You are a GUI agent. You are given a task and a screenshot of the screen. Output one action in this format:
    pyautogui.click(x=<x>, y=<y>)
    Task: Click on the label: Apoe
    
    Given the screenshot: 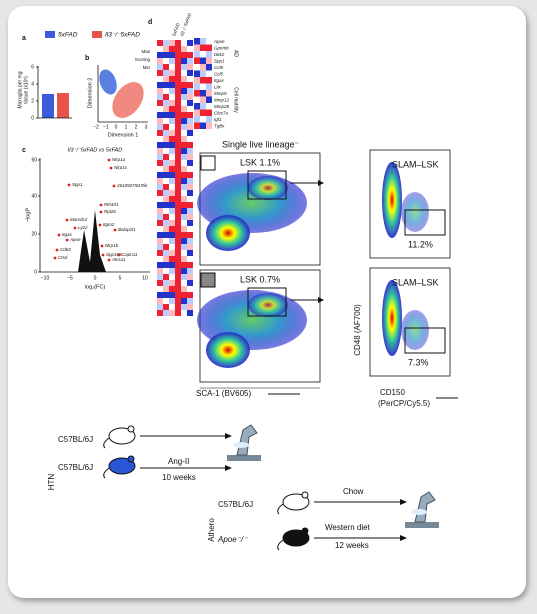 What is the action you would take?
    pyautogui.click(x=219, y=41)
    